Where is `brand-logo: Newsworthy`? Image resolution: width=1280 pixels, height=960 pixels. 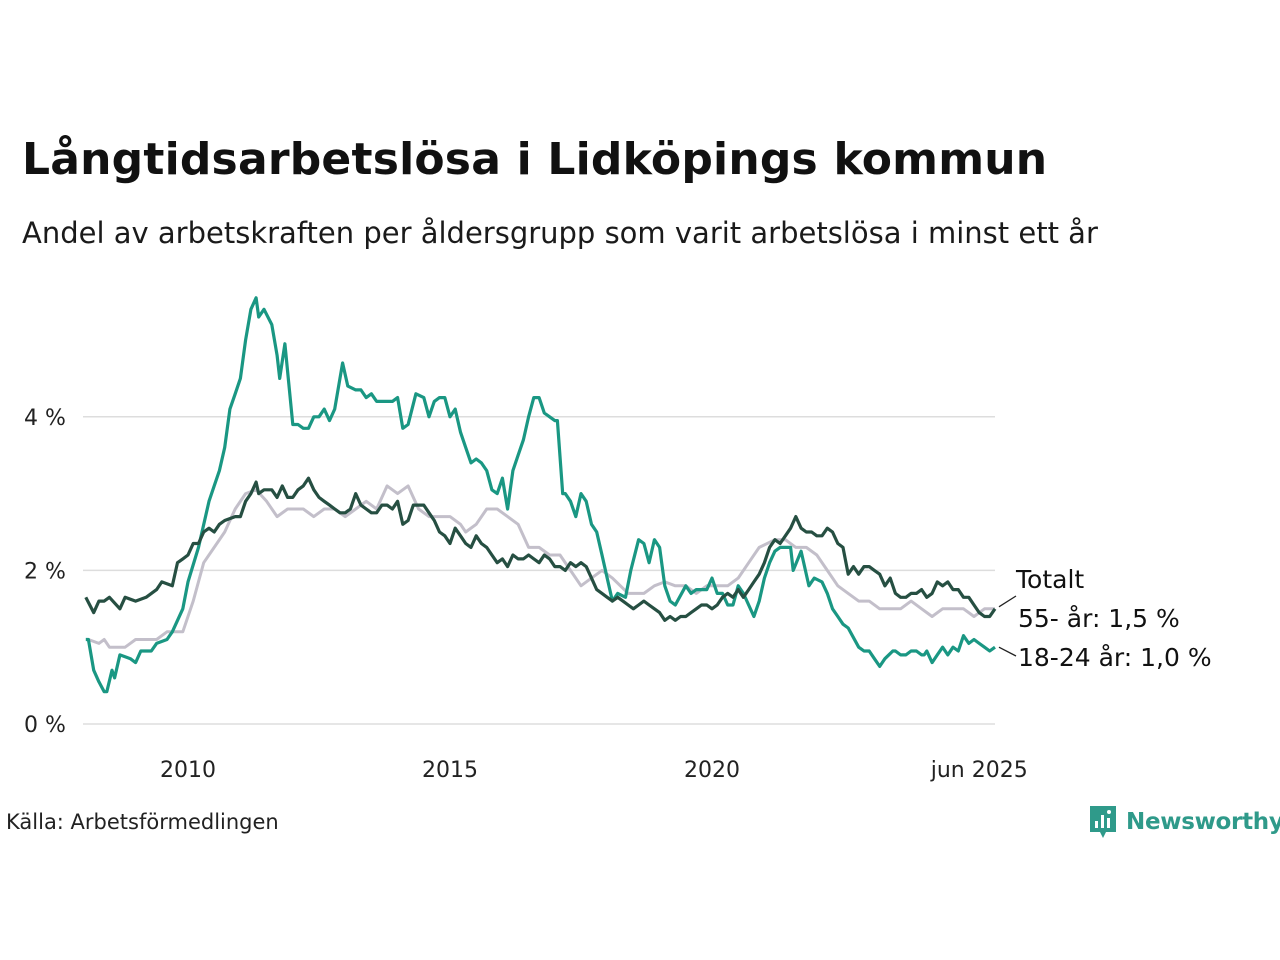
brand-logo: Newsworthy is located at coordinates (1184, 822).